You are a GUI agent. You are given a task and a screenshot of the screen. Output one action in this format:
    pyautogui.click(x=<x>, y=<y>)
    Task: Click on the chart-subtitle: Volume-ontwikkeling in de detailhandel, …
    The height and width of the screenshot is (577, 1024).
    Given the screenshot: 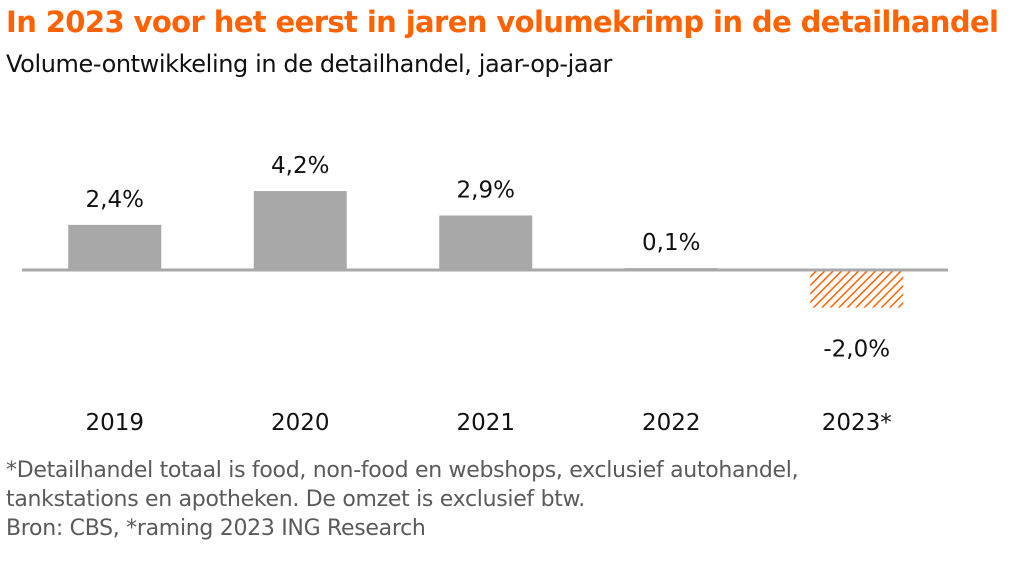 What is the action you would take?
    pyautogui.click(x=309, y=64)
    